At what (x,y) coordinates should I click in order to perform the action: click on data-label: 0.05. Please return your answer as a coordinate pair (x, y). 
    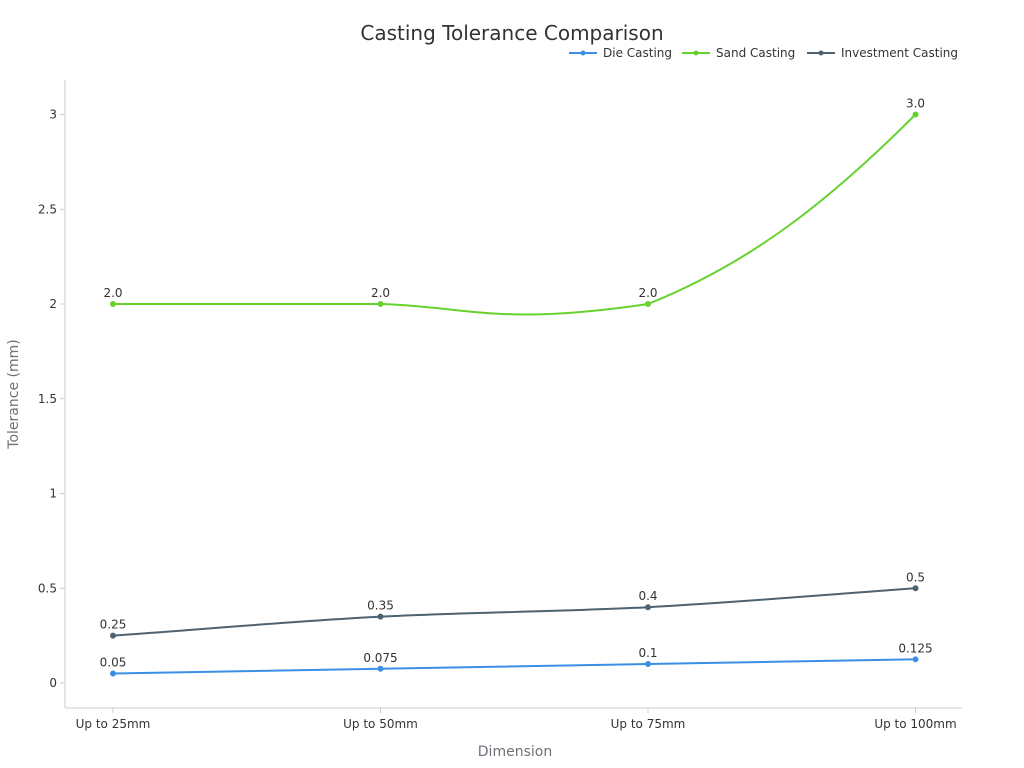
    Looking at the image, I should click on (113, 663).